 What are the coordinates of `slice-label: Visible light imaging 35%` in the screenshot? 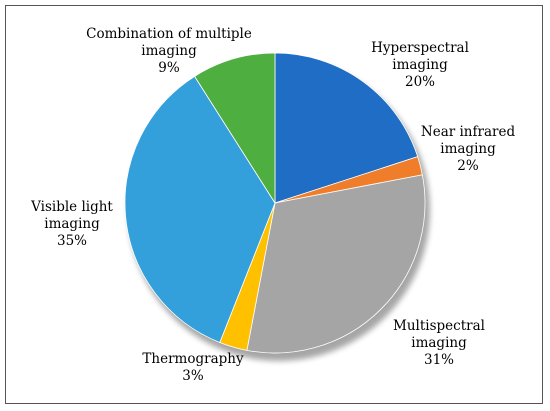 It's located at (71, 224).